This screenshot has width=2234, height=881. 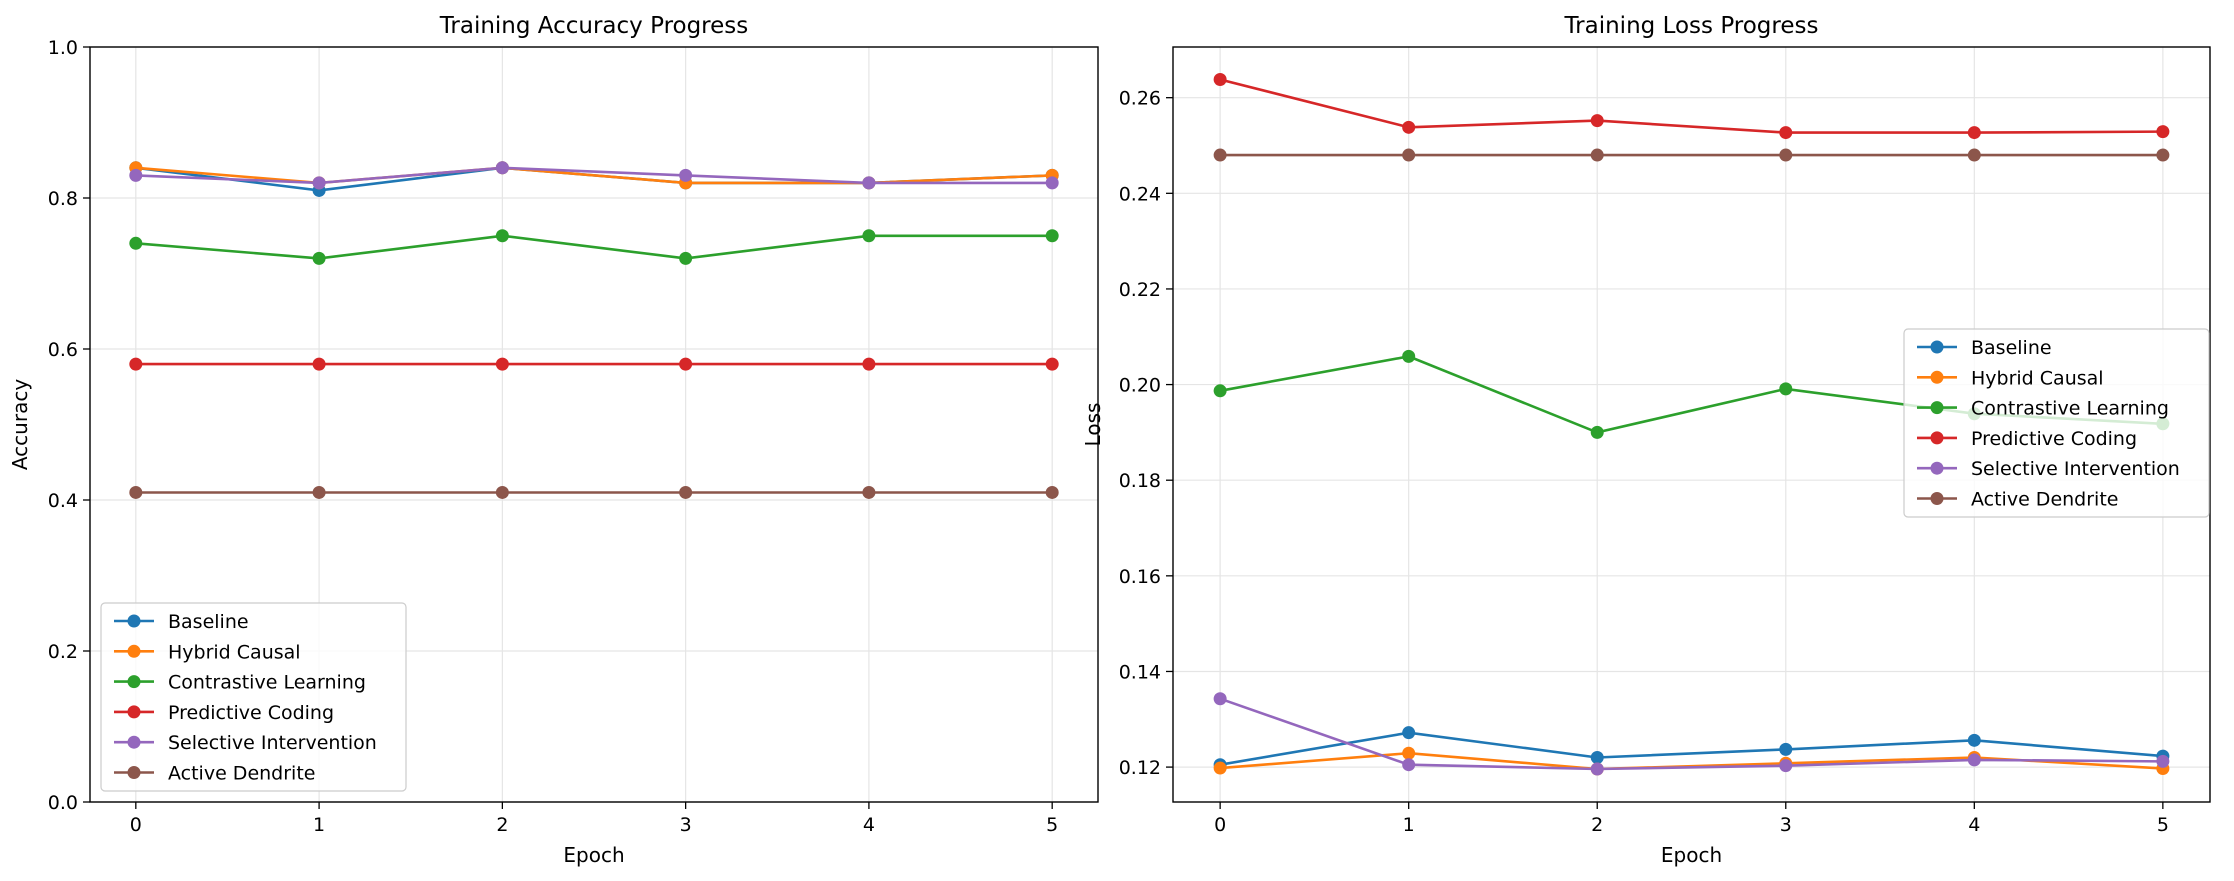 I want to click on x-tick-label: 2, so click(x=502, y=825).